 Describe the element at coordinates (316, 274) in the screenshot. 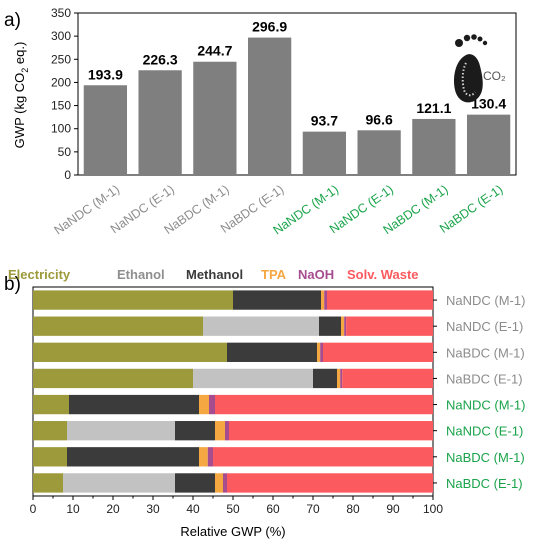

I see `legend-entry: NaOH` at that location.